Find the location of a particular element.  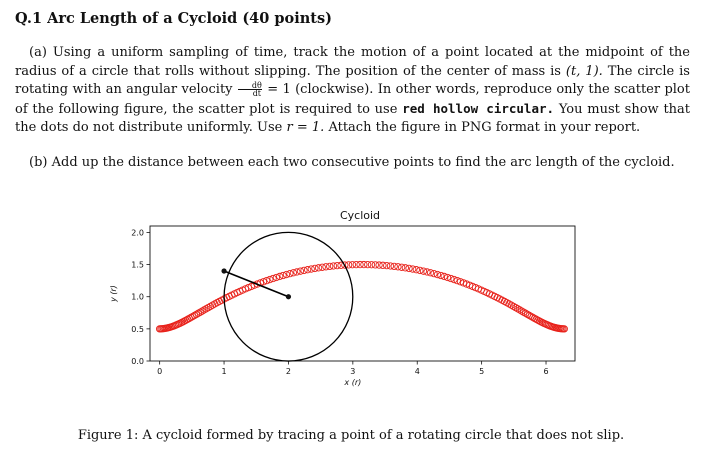

y-axis-ticks: 0.0 0.5 1.0 1.5 2.0 is located at coordinates (140, 297).